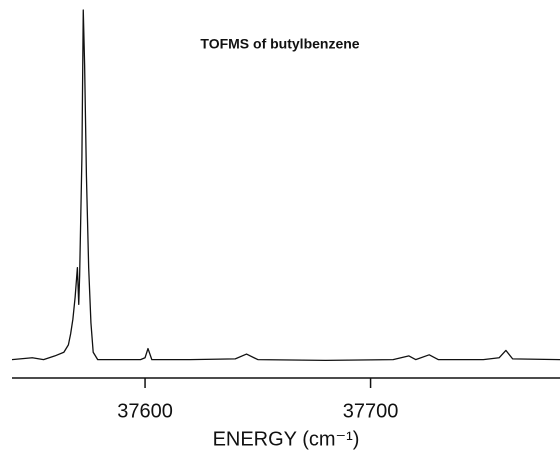  I want to click on chart-title: TOFMS of butylbenzene, so click(279, 44).